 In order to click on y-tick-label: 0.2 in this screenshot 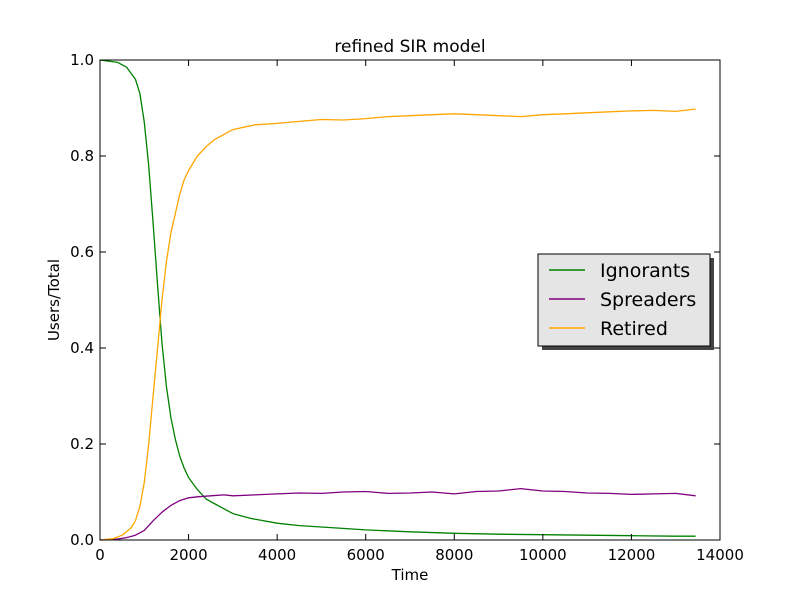, I will do `click(82, 444)`.